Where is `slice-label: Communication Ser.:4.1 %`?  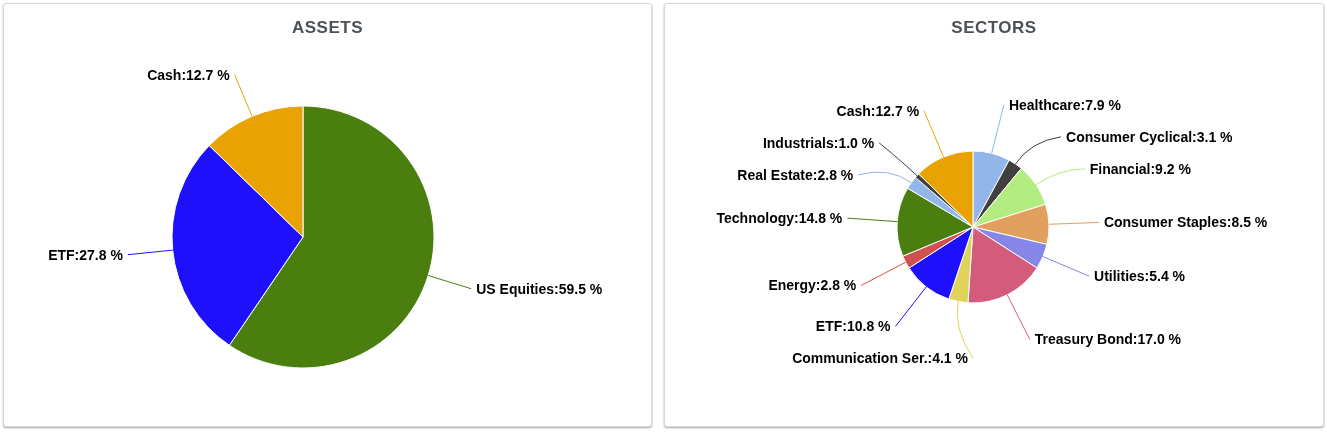 slice-label: Communication Ser.:4.1 % is located at coordinates (880, 358).